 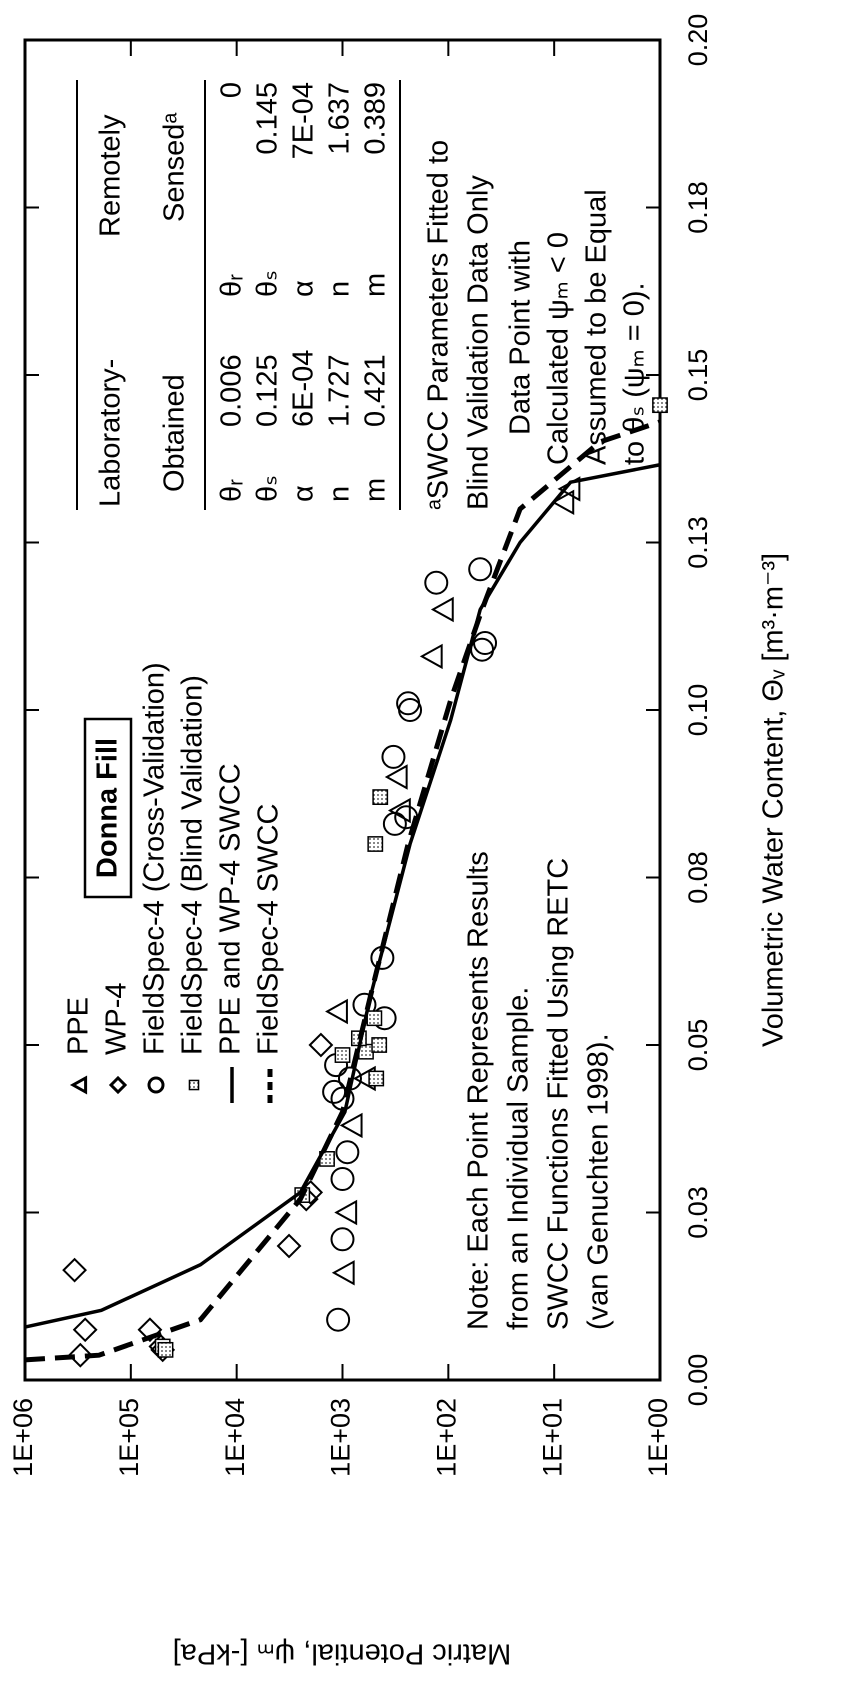 I want to click on x-tick-label: 0.00, so click(x=698, y=1380).